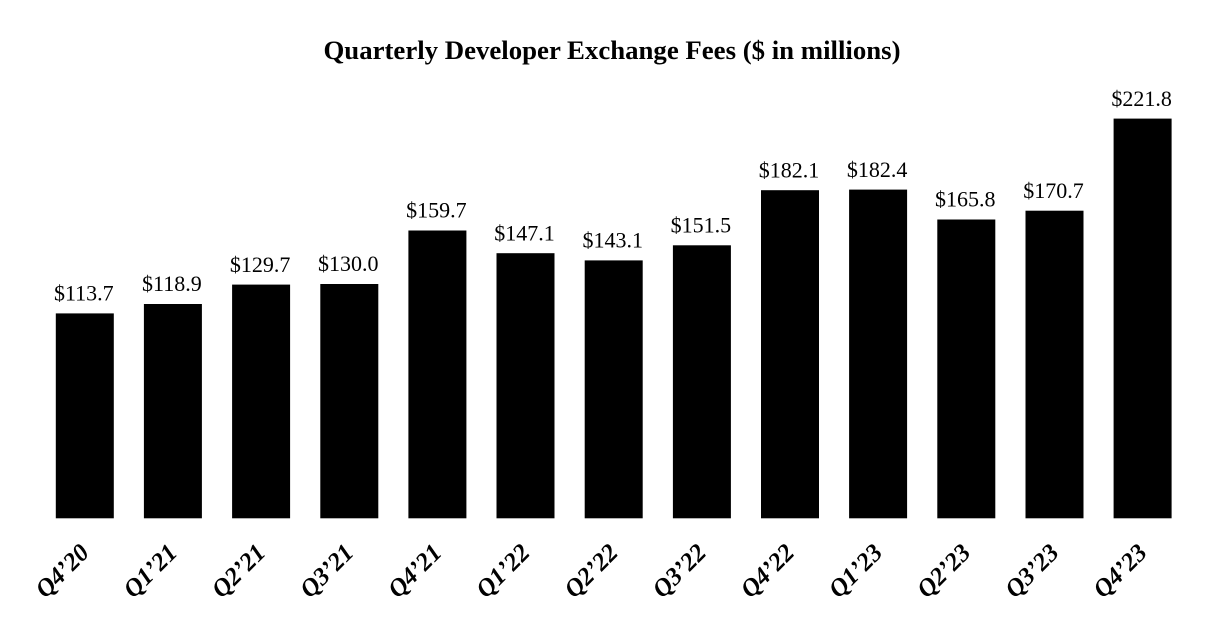 This screenshot has height=640, width=1226. Describe the element at coordinates (877, 169) in the screenshot. I see `svg-text: $182.4` at that location.